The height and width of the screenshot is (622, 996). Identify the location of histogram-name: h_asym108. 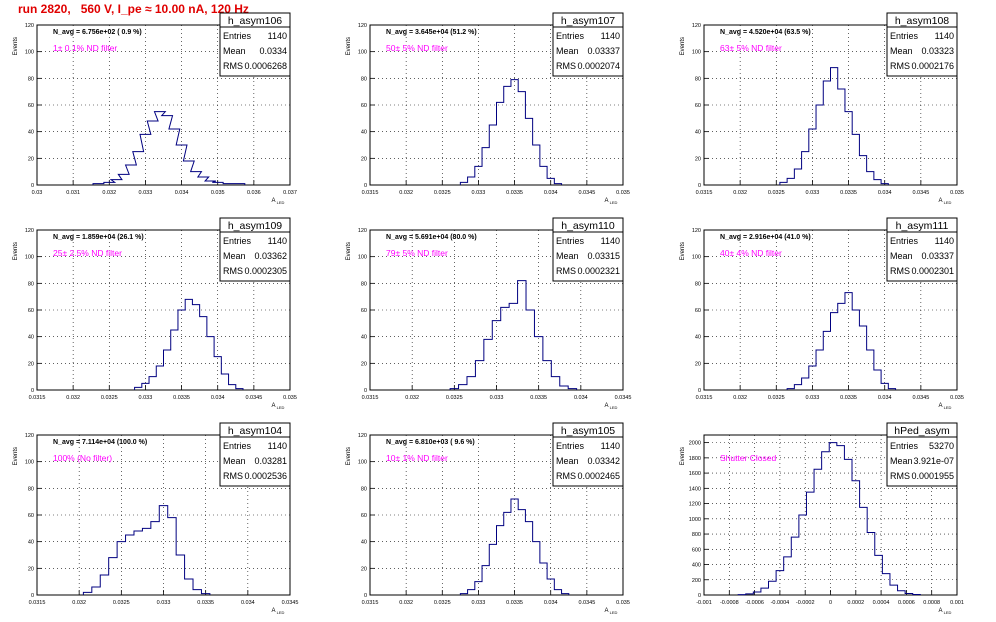
(922, 21).